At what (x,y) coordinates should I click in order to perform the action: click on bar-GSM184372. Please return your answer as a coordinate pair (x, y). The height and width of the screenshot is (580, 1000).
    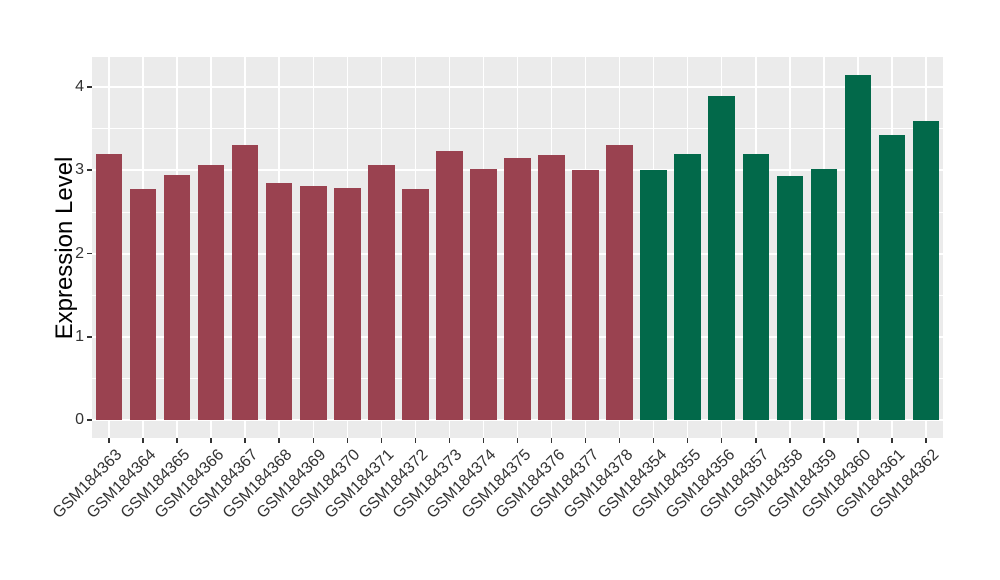
    Looking at the image, I should click on (415, 304).